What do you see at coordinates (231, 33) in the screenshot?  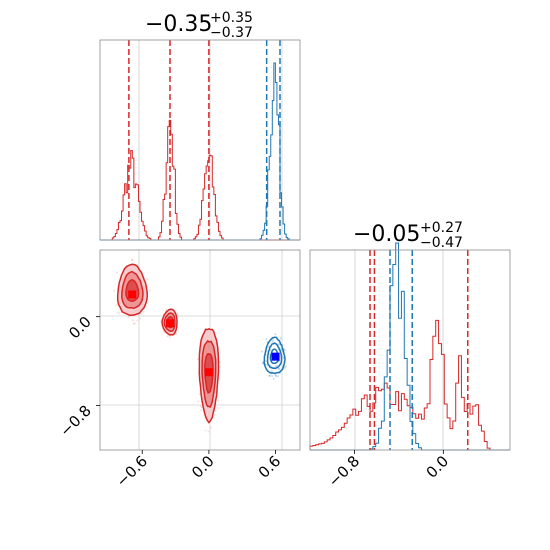 I see `title-param-1-lower: −0.37` at bounding box center [231, 33].